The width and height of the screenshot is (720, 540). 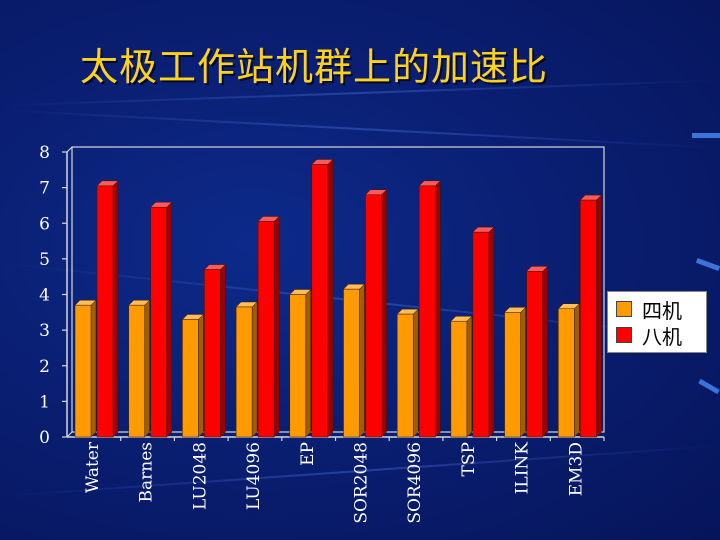 I want to click on x-tick-label: ILINK, so click(x=523, y=468).